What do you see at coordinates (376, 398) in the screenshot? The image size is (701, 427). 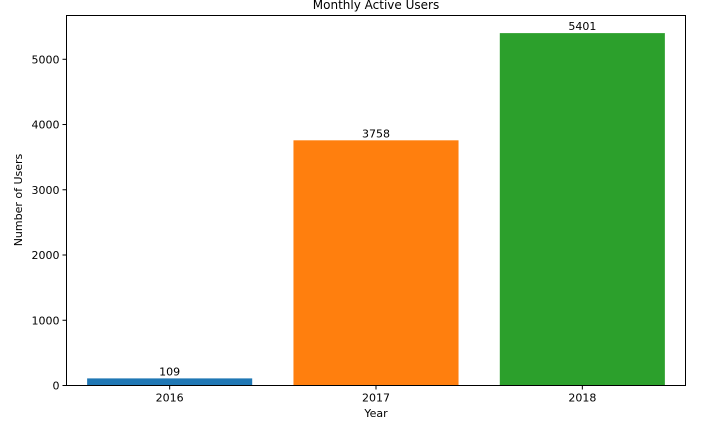 I see `x-tick-label-2017: 2017` at bounding box center [376, 398].